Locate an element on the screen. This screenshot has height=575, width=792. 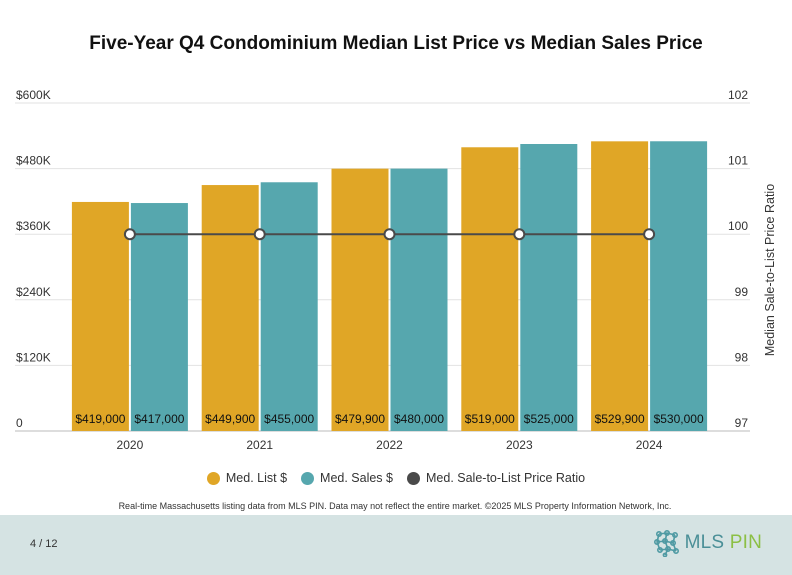
bar-data-label: $530,000 is located at coordinates (679, 419).